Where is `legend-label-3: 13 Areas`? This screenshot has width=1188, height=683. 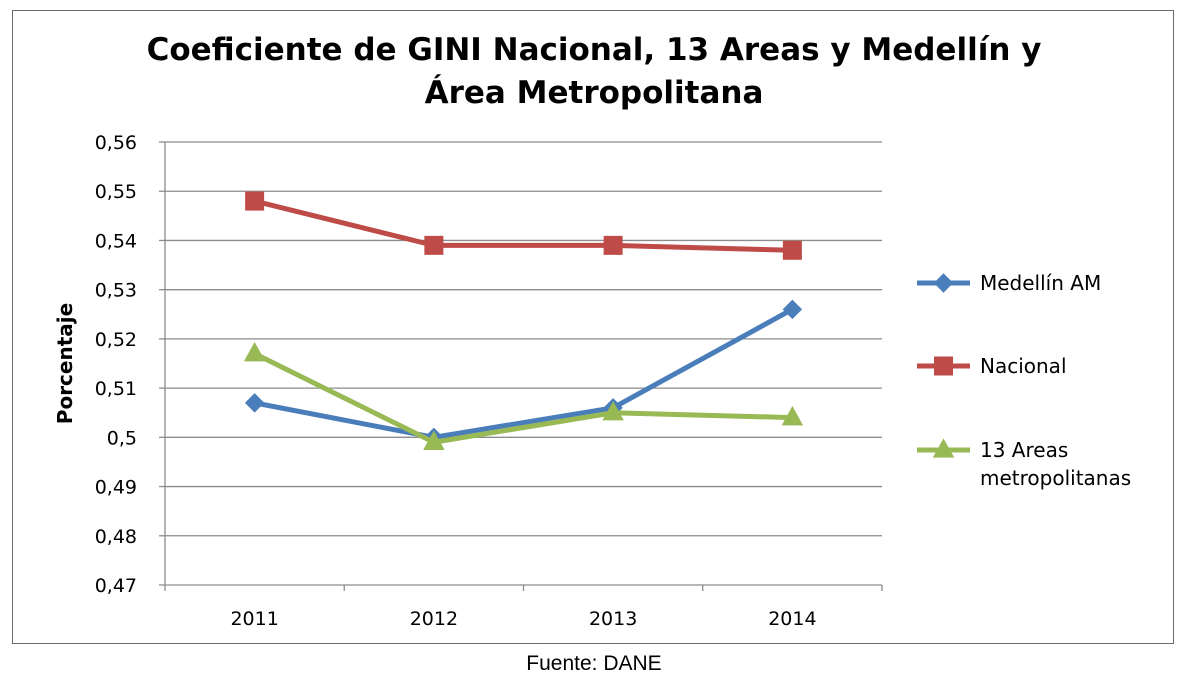 legend-label-3: 13 Areas is located at coordinates (1024, 450).